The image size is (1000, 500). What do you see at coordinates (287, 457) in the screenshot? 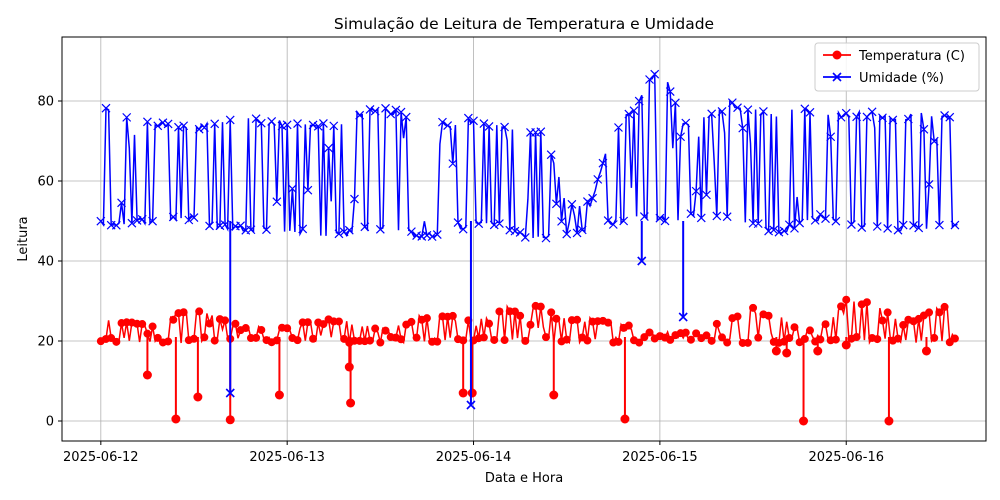
I see `x-tick-label: 2025-06-13` at bounding box center [287, 457].